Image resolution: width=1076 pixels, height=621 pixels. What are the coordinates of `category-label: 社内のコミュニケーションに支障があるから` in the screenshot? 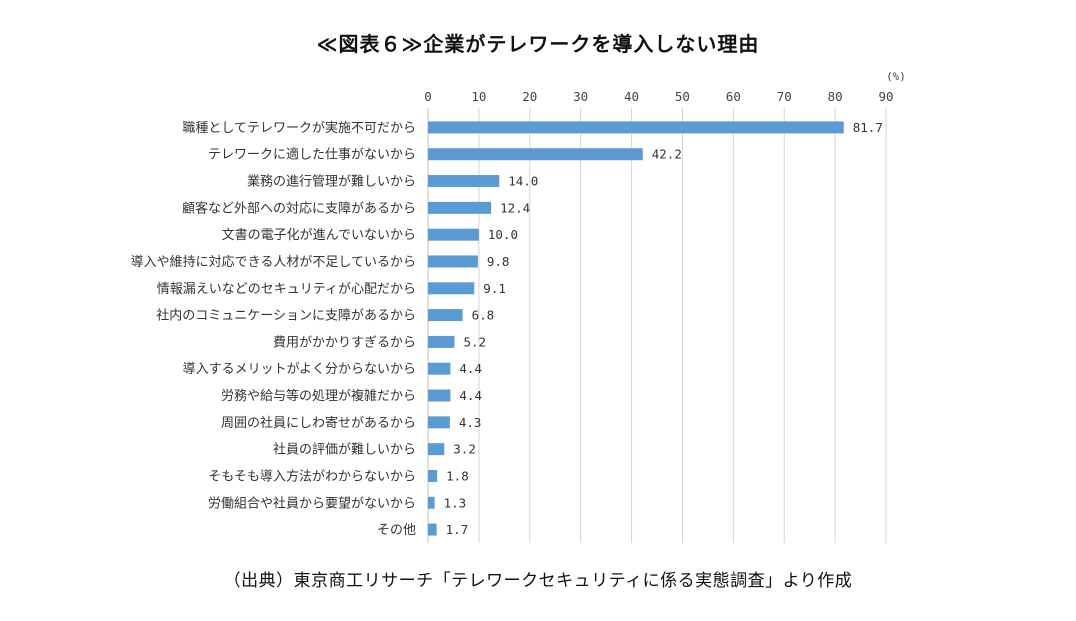 It's located at (286, 316).